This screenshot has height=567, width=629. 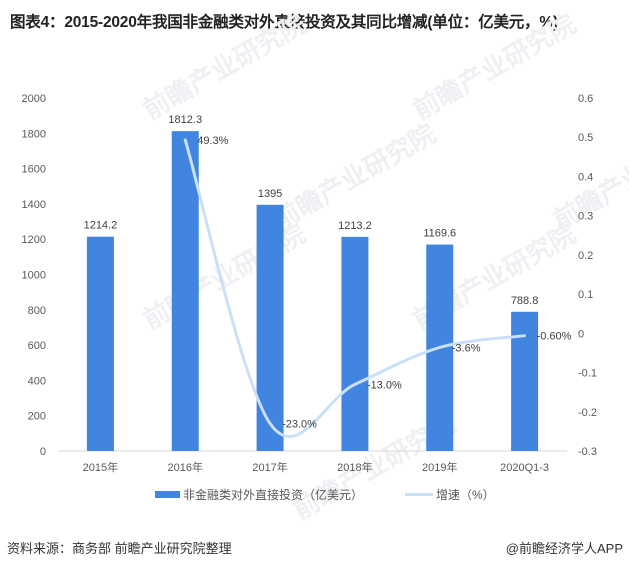 What do you see at coordinates (524, 468) in the screenshot?
I see `x-tick-label: 2020Q1-3` at bounding box center [524, 468].